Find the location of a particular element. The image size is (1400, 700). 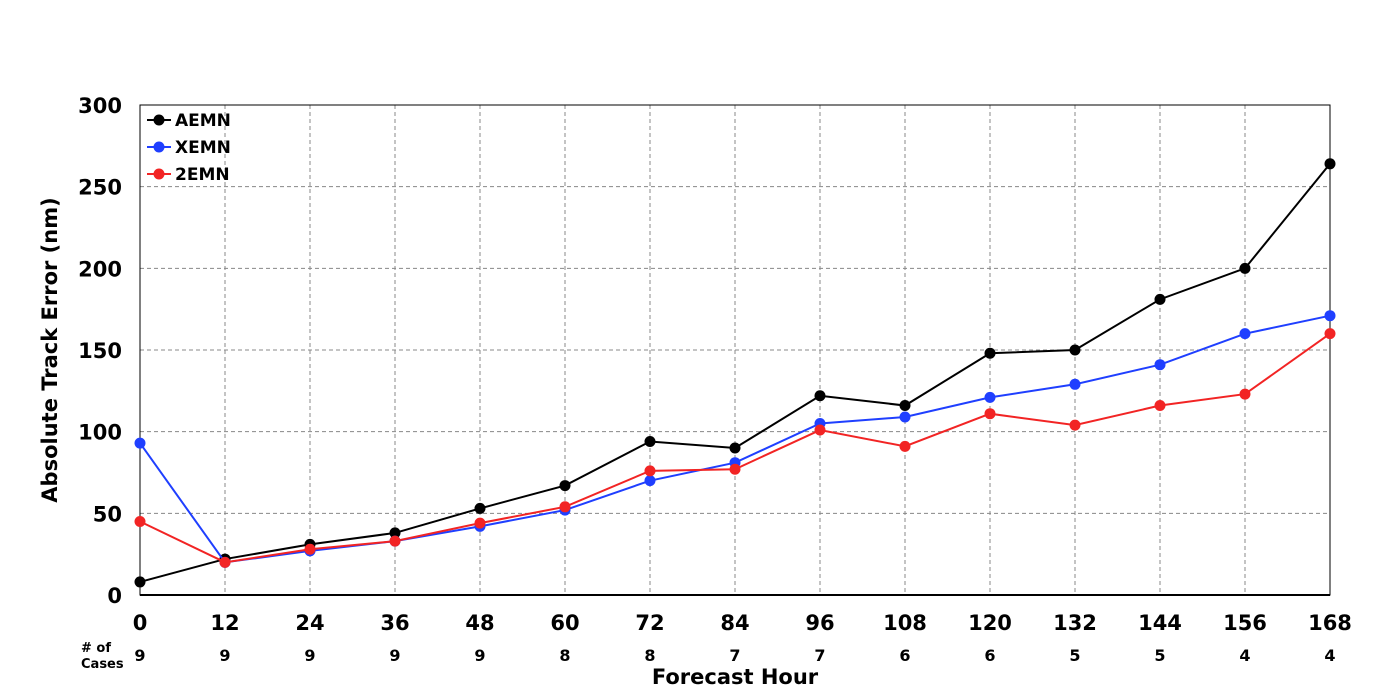

y-tick-label: 300 is located at coordinates (100, 106).